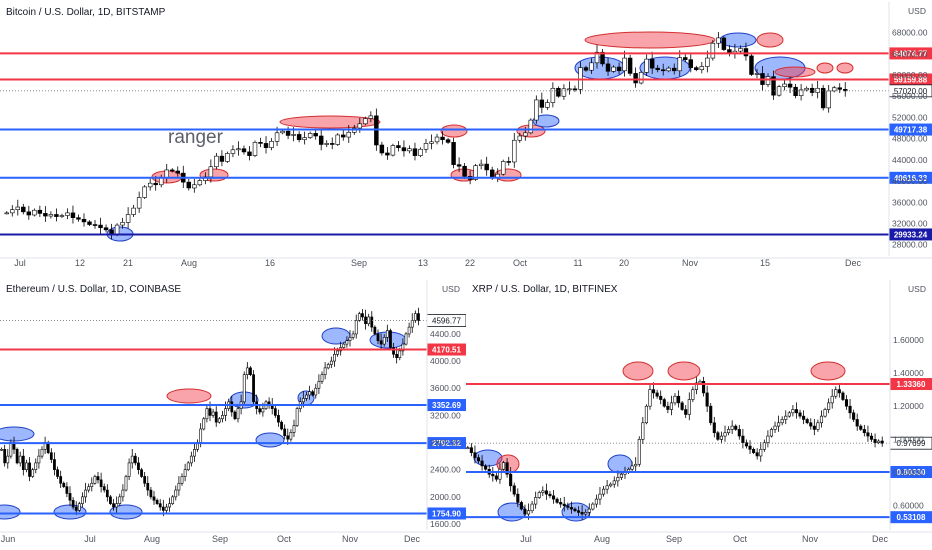 The height and width of the screenshot is (550, 932). I want to click on btc-ytick: 36000.00, so click(910, 202).